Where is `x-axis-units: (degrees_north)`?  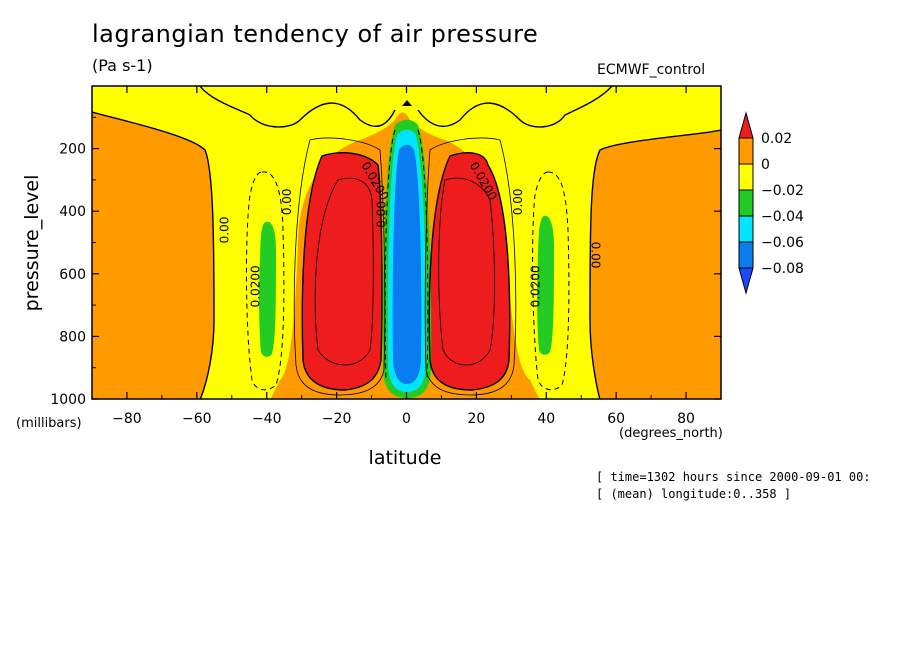
x-axis-units: (degrees_north) is located at coordinates (671, 433).